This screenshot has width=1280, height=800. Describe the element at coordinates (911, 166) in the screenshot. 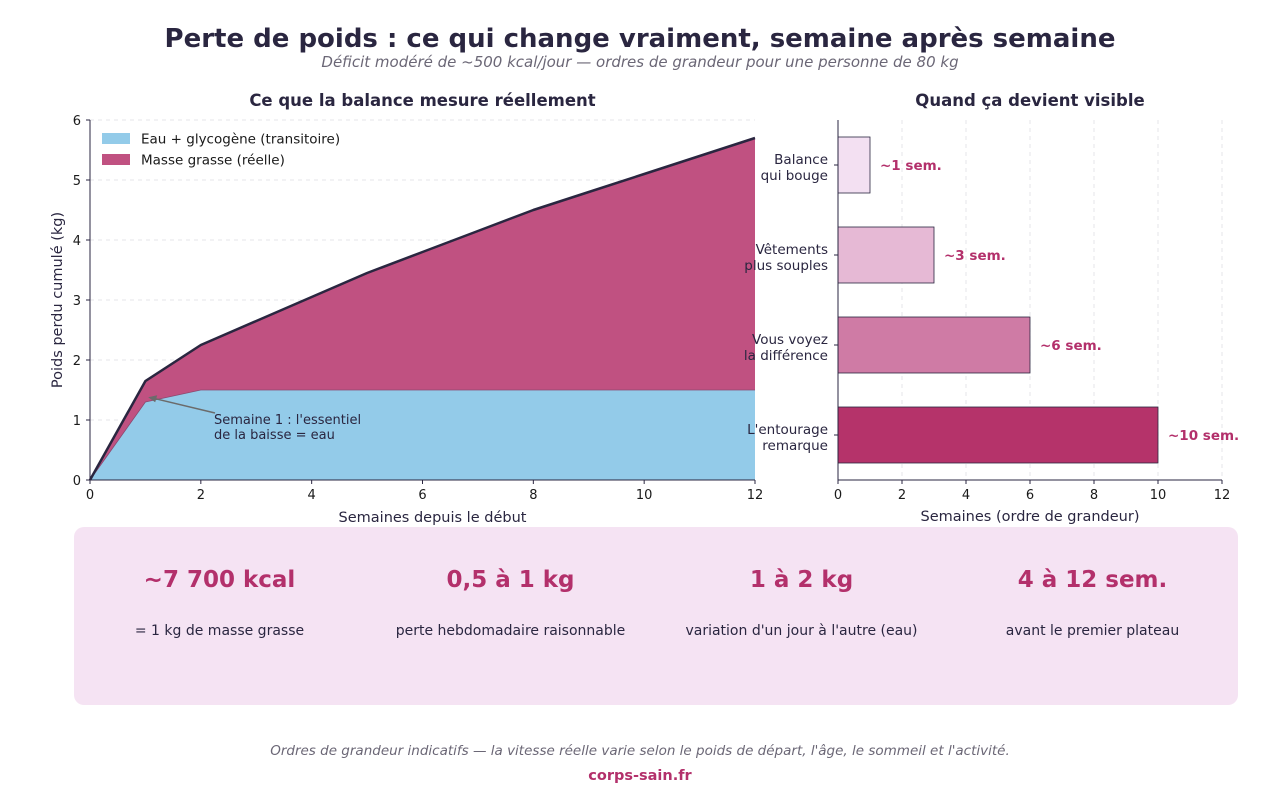

I see `bar-value-label: ~1 sem.` at that location.